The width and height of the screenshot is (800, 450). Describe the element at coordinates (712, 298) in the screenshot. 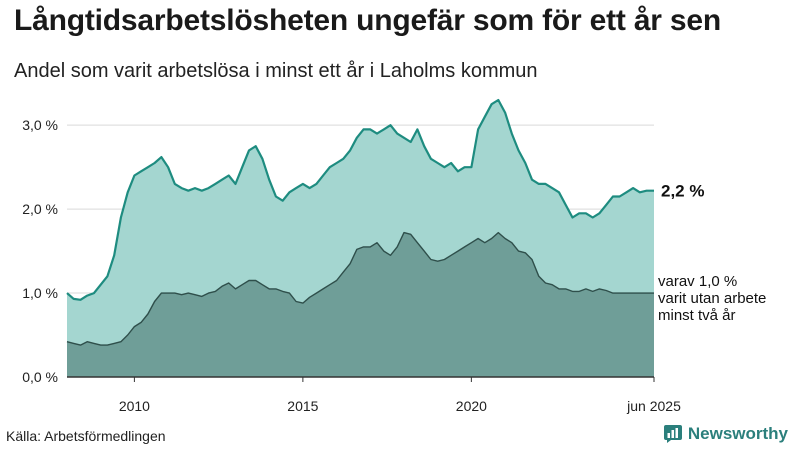

I see `series-label-long-line-1: varit utan arbete` at that location.